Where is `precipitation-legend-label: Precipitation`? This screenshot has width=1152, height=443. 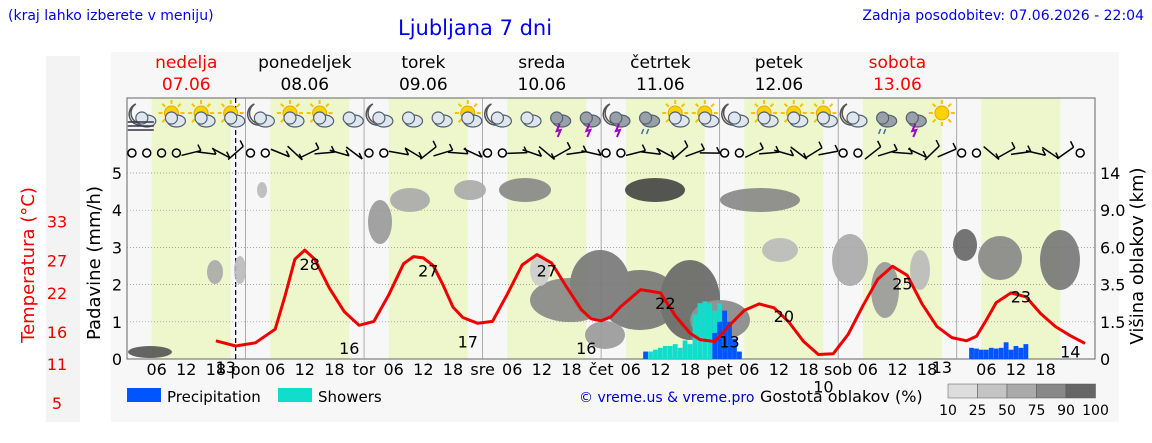
precipitation-legend-label: Precipitation is located at coordinates (214, 397).